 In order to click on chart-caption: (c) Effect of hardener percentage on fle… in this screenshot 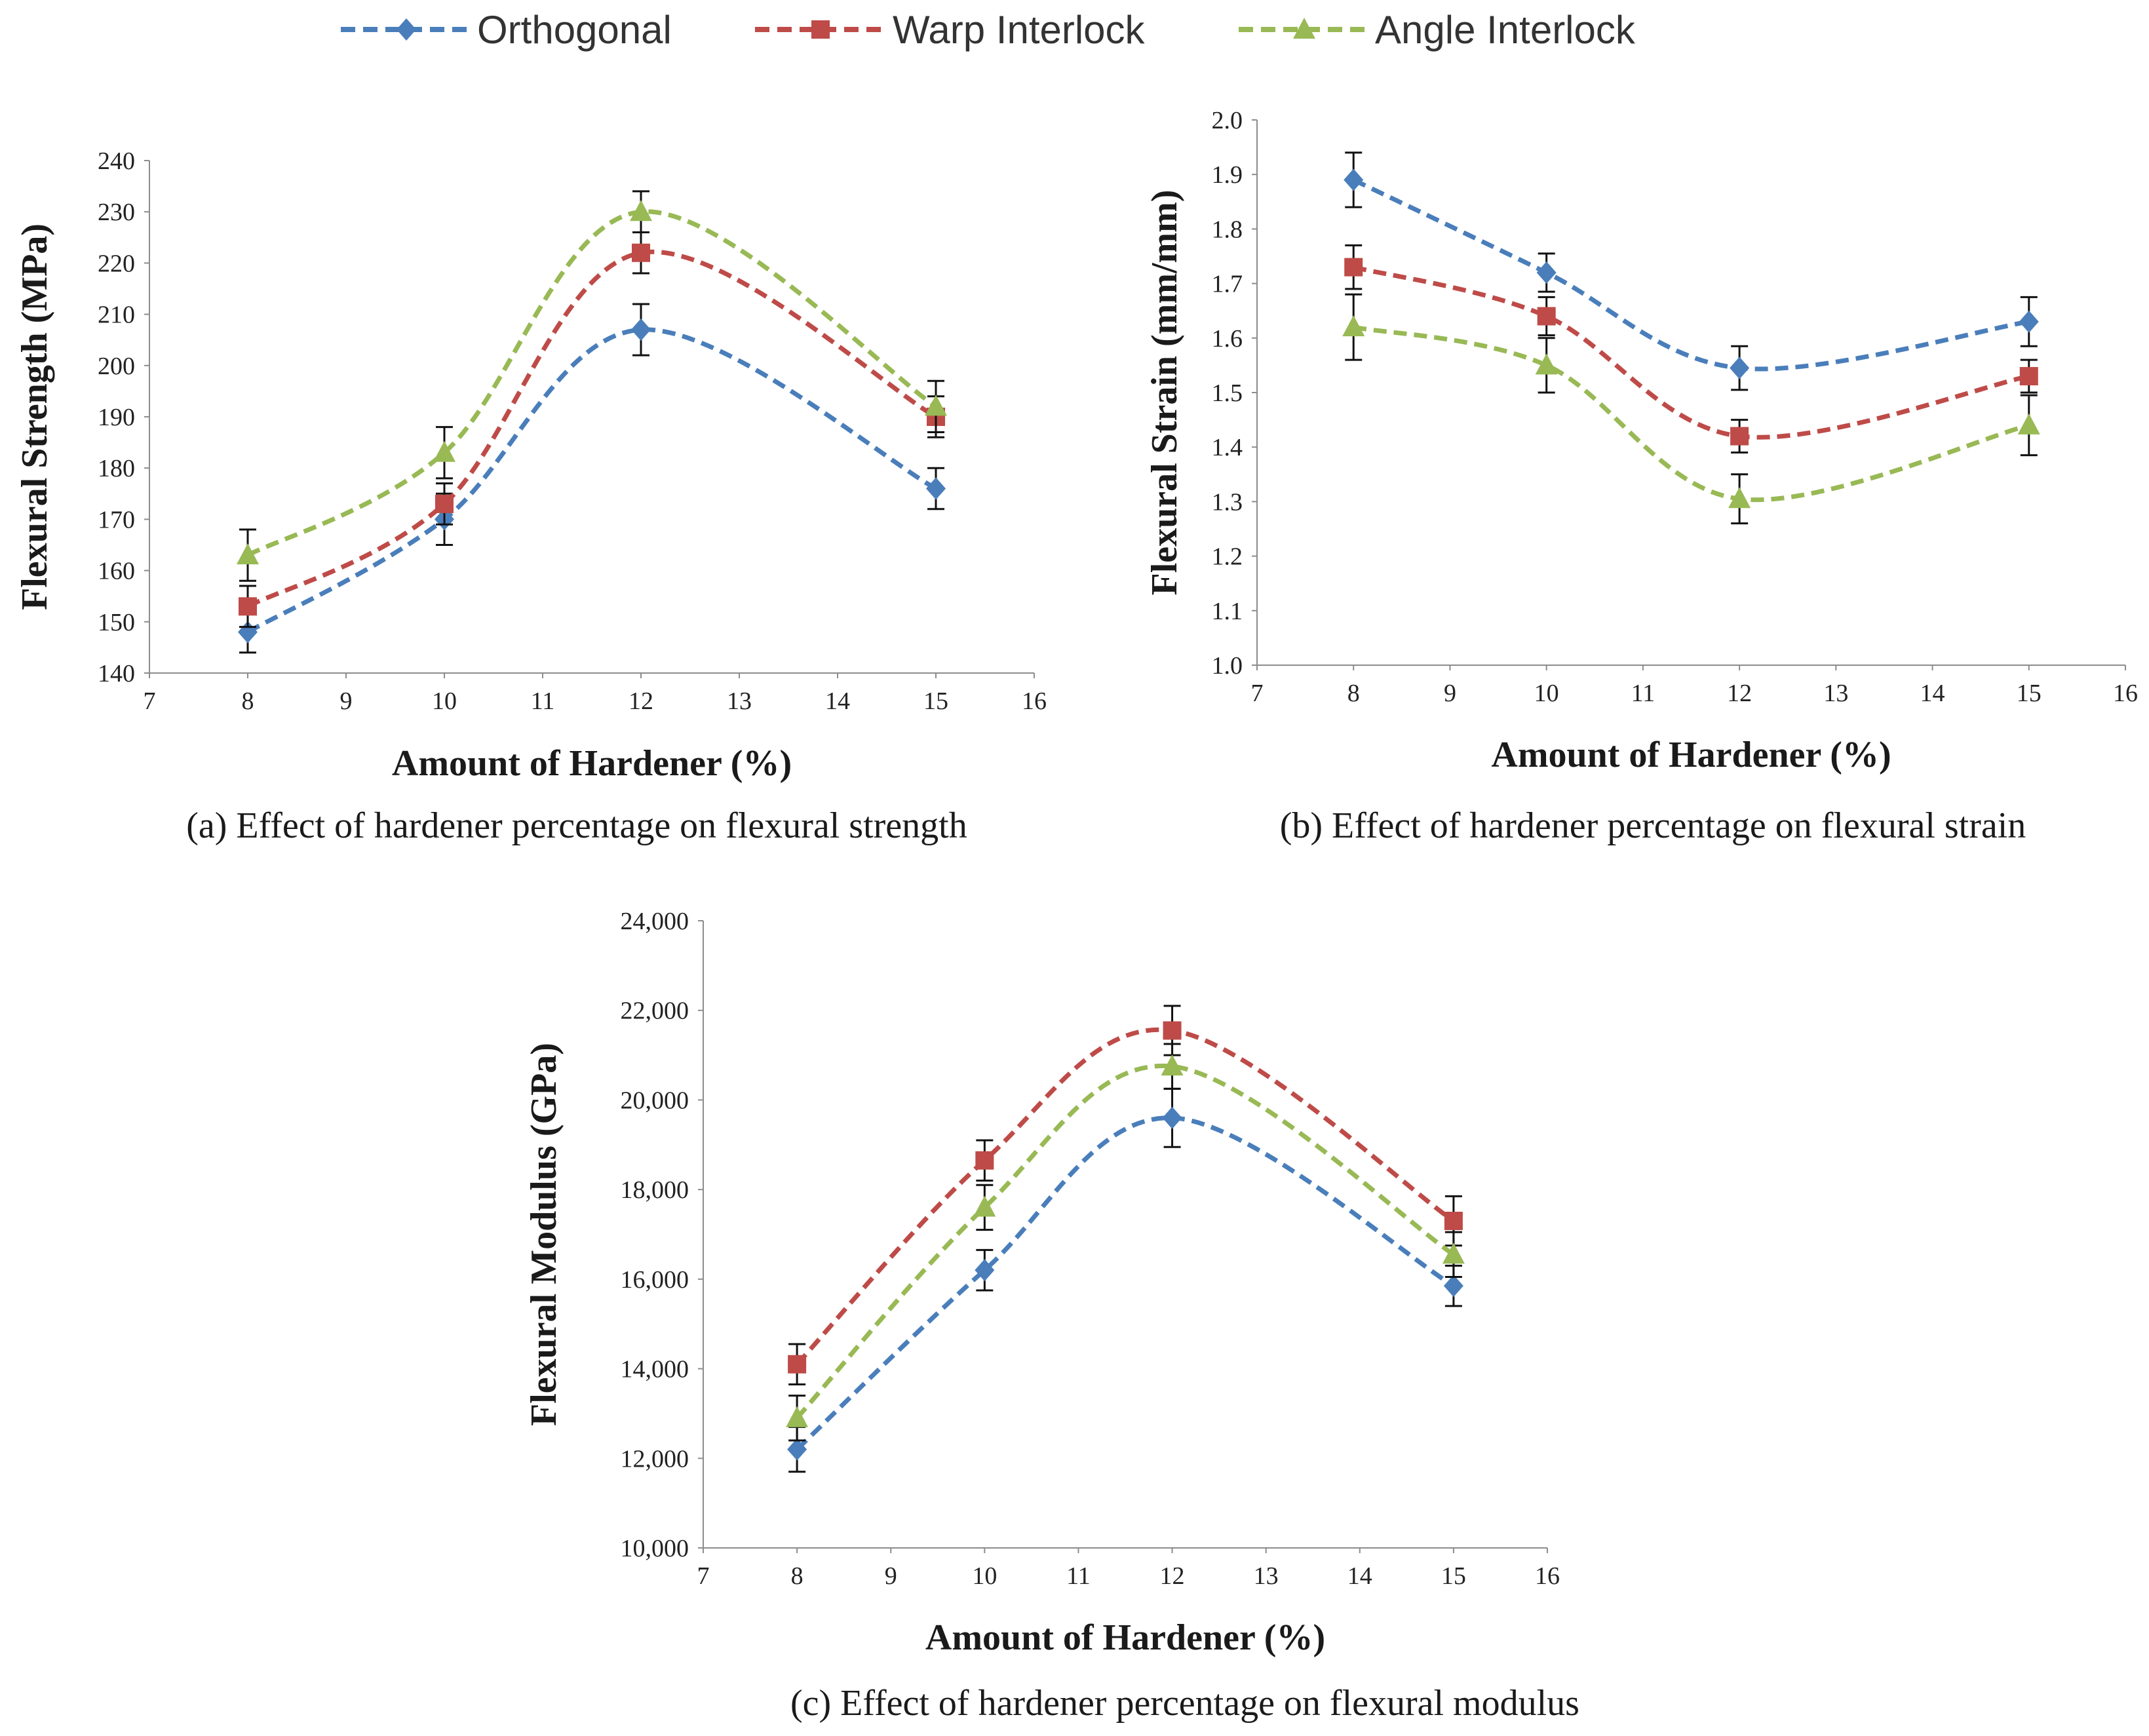, I will do `click(1184, 1703)`.